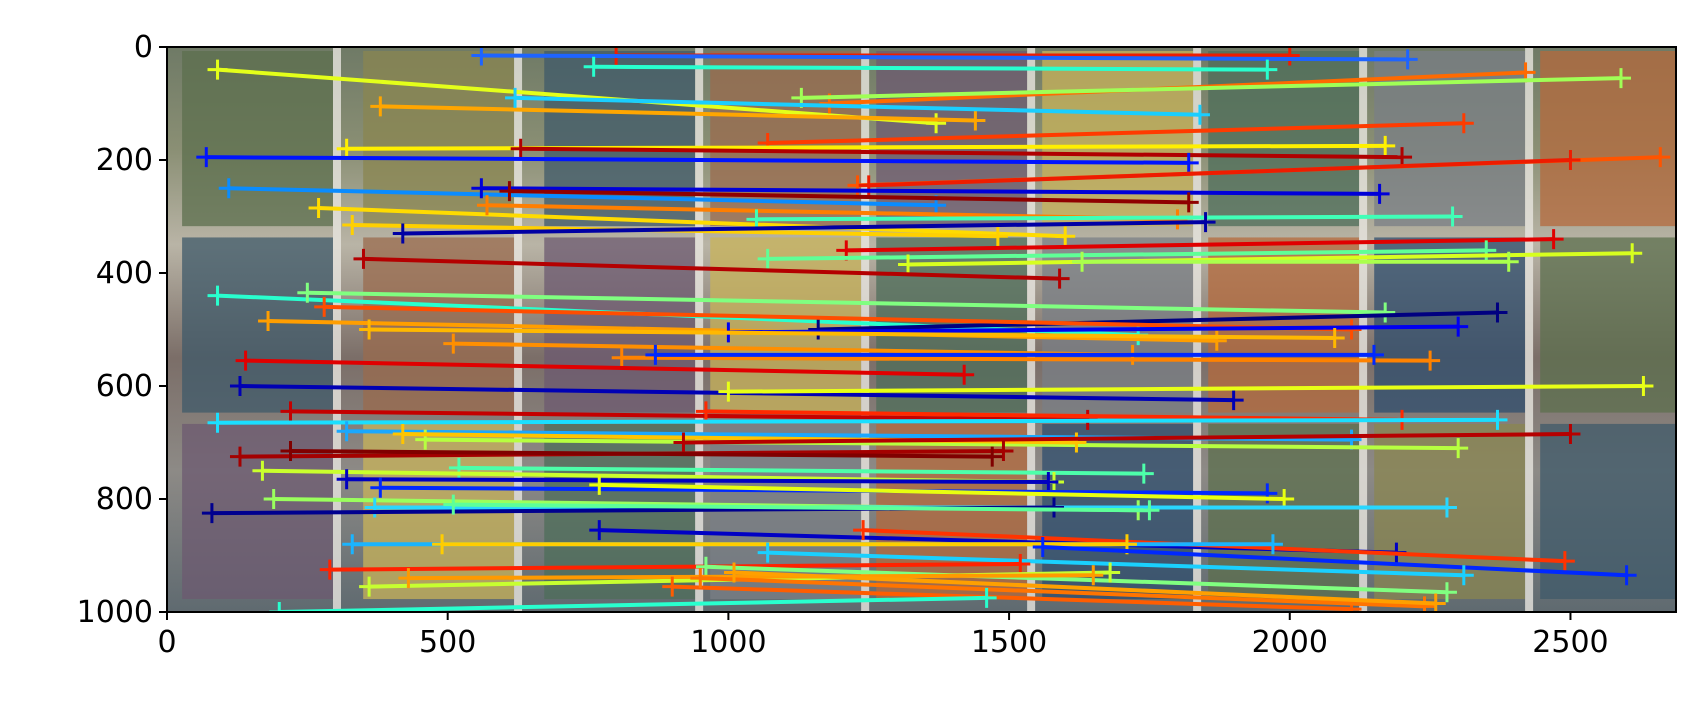 Image resolution: width=1683 pixels, height=705 pixels. What do you see at coordinates (124, 273) in the screenshot?
I see `y-tick-label: 400` at bounding box center [124, 273].